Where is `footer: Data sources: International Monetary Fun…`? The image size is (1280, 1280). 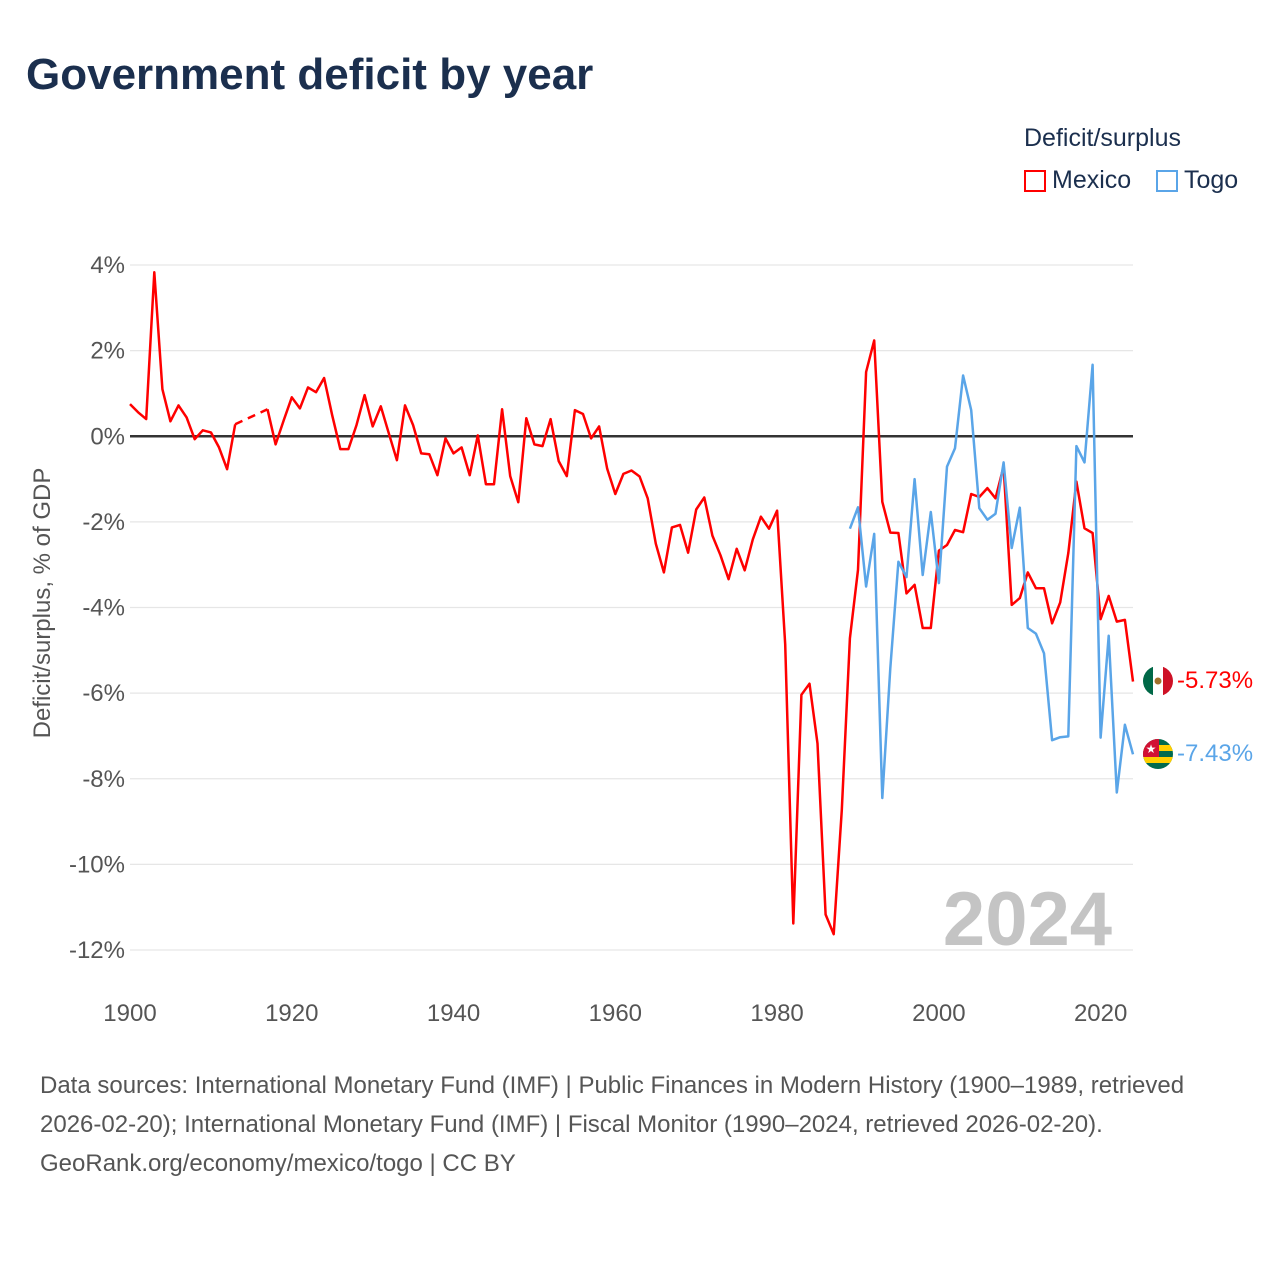
footer: Data sources: International Monetary Fun… is located at coordinates (645, 1124).